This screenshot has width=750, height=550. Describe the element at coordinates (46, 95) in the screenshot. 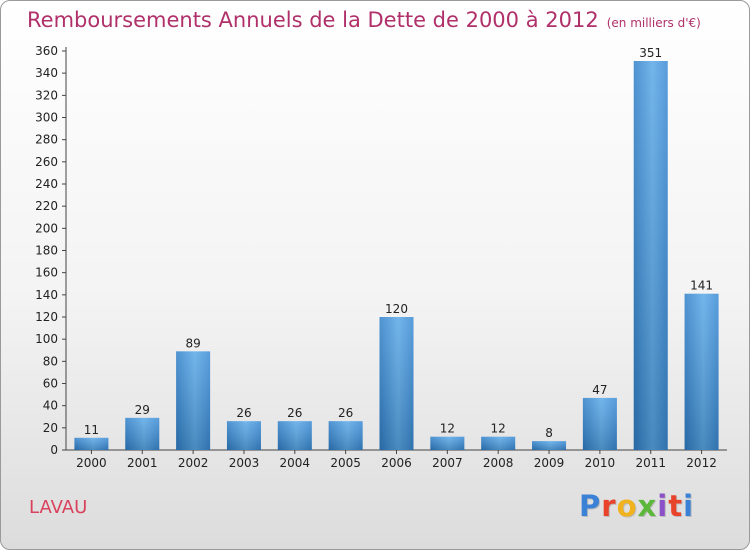

I see `y-tick-label: 320` at that location.